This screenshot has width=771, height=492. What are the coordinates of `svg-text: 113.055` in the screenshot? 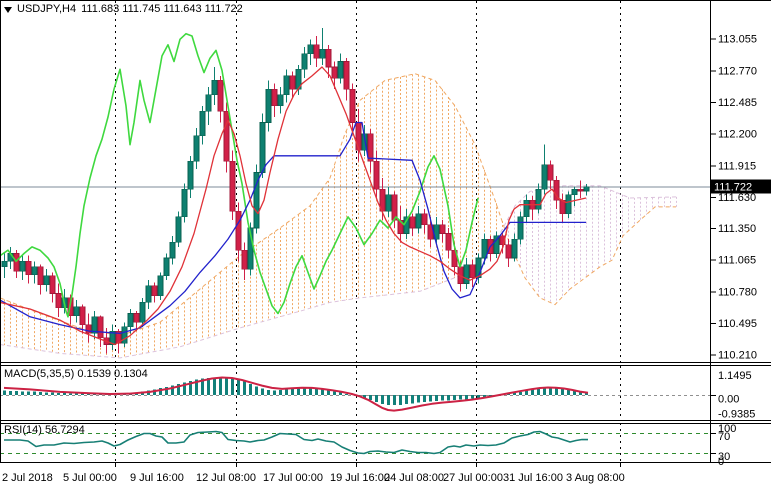 It's located at (737, 40).